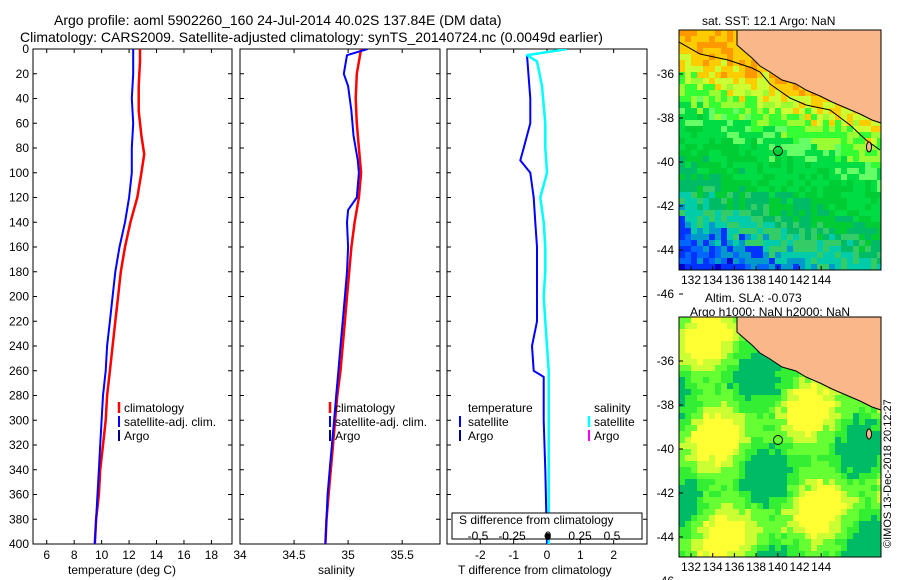 The image size is (900, 580). I want to click on x-tick-label: 1, so click(580, 555).